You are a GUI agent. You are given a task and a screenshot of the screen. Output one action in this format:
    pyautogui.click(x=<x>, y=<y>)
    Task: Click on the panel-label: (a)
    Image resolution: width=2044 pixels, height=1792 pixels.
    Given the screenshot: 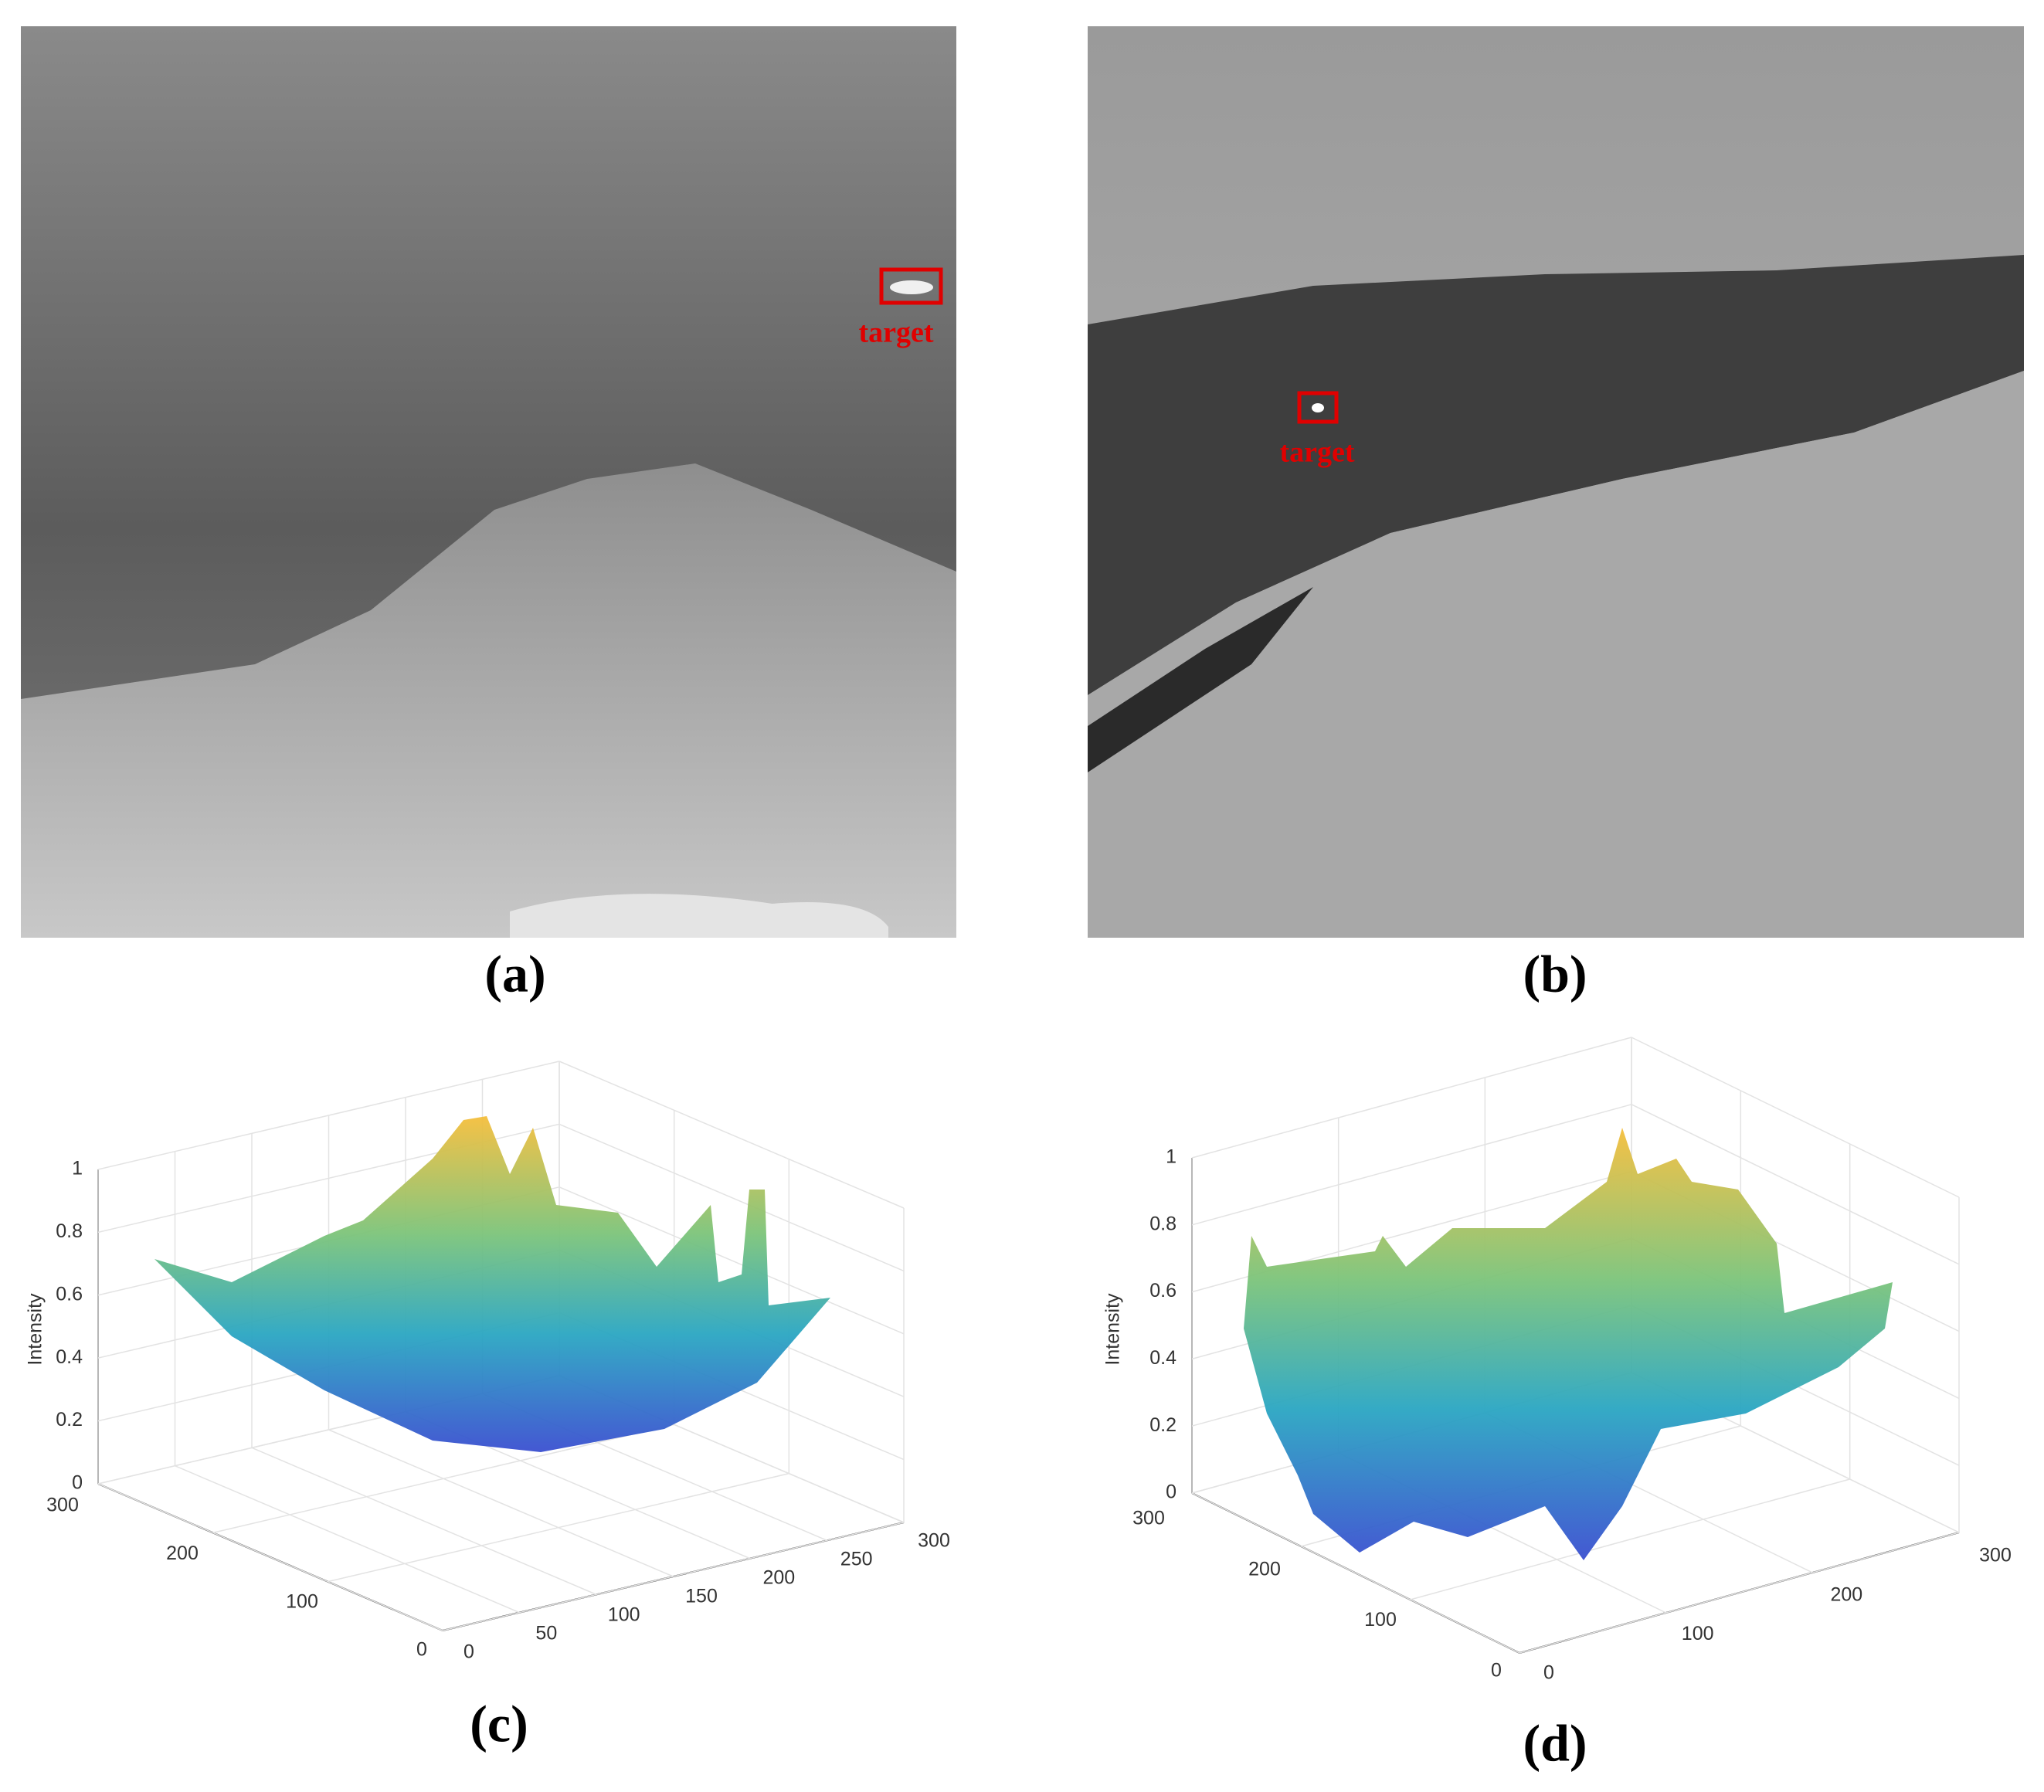 What is the action you would take?
    pyautogui.click(x=514, y=974)
    